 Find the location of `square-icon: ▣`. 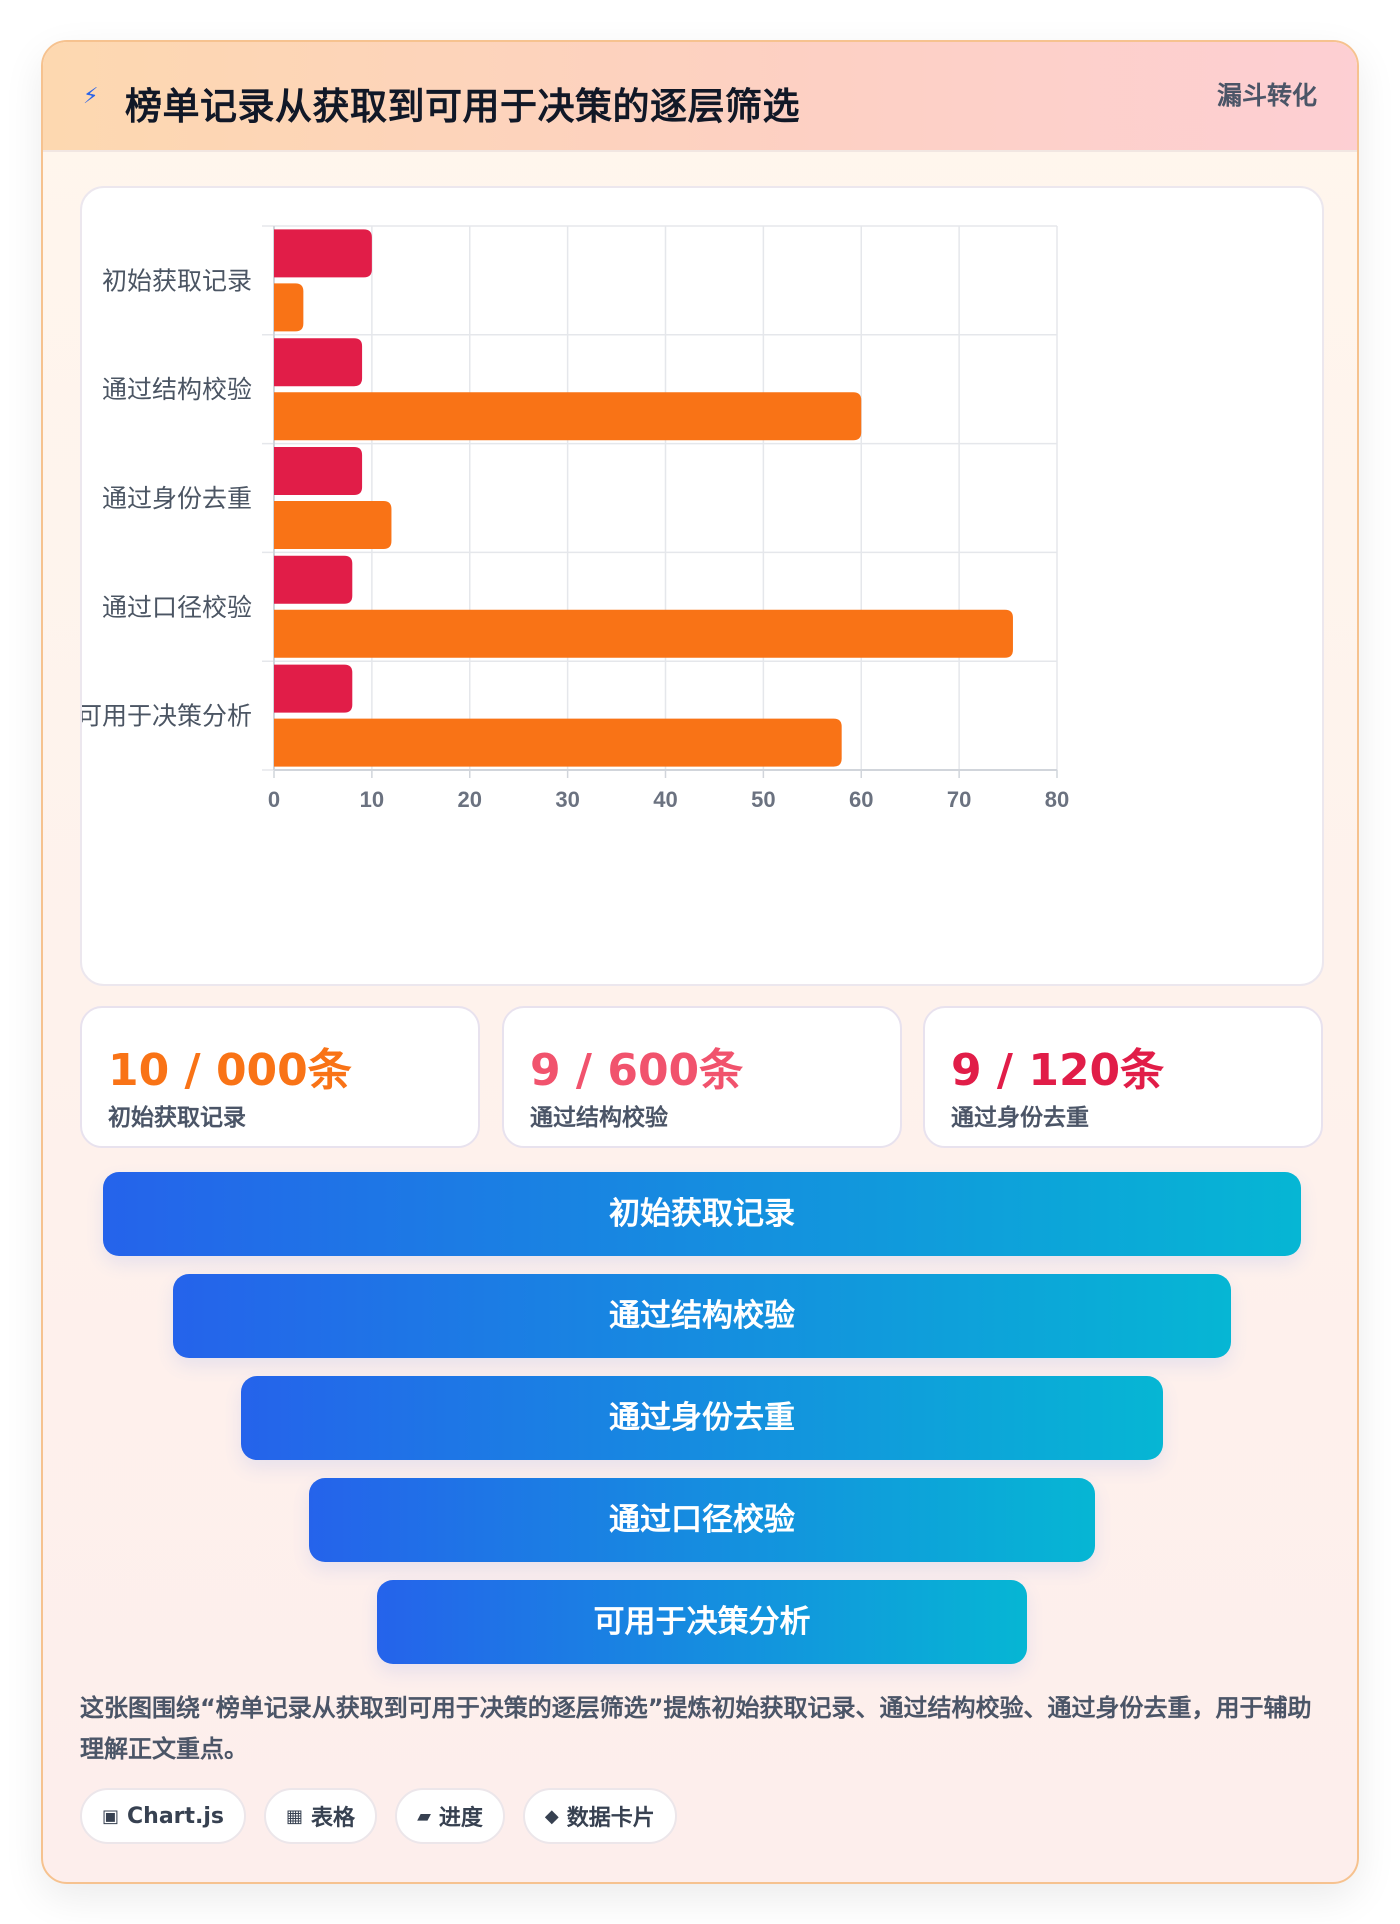

square-icon: ▣ is located at coordinates (111, 1816).